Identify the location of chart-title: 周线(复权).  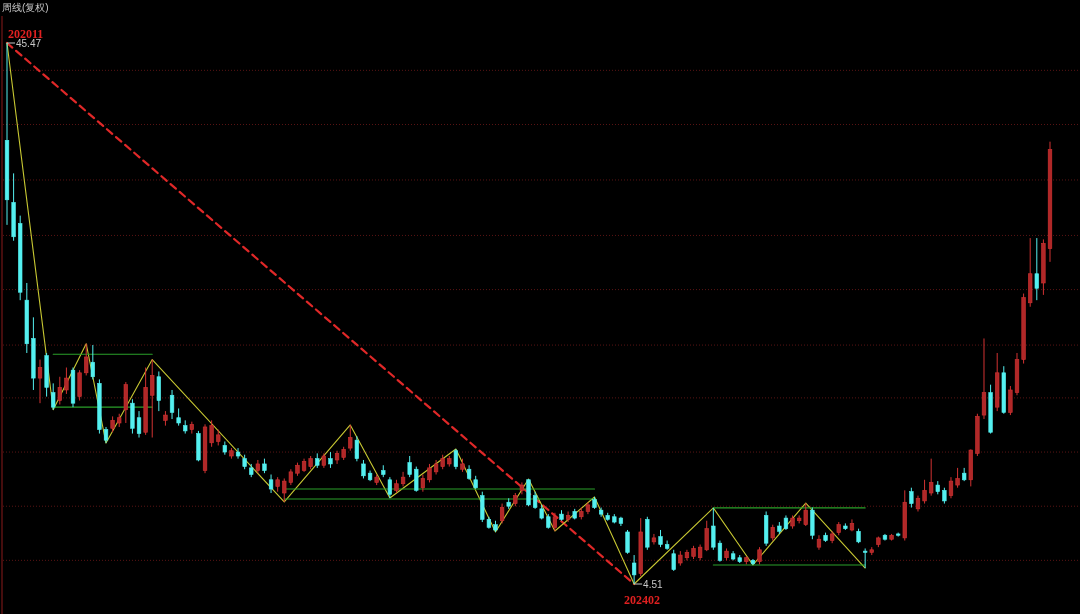
(25, 7).